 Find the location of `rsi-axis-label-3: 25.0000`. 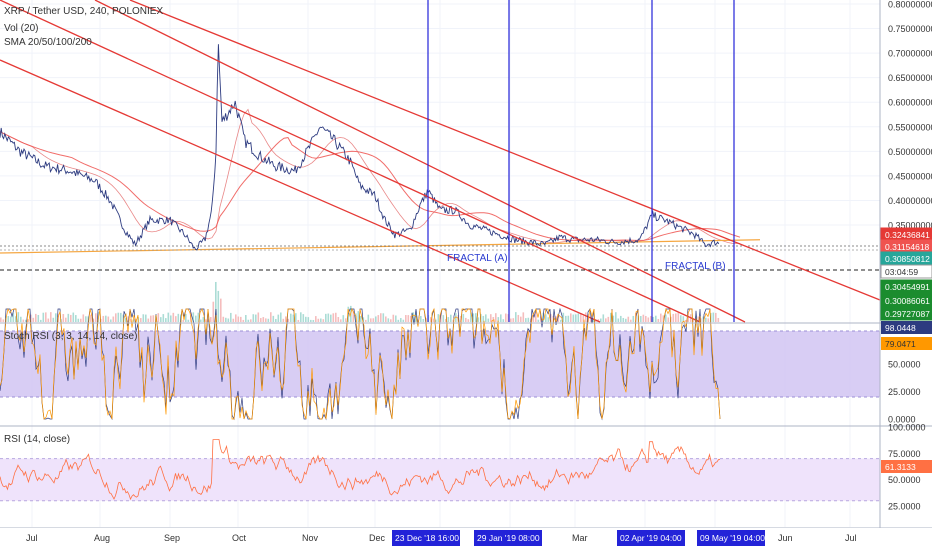

rsi-axis-label-3: 25.0000 is located at coordinates (904, 507).